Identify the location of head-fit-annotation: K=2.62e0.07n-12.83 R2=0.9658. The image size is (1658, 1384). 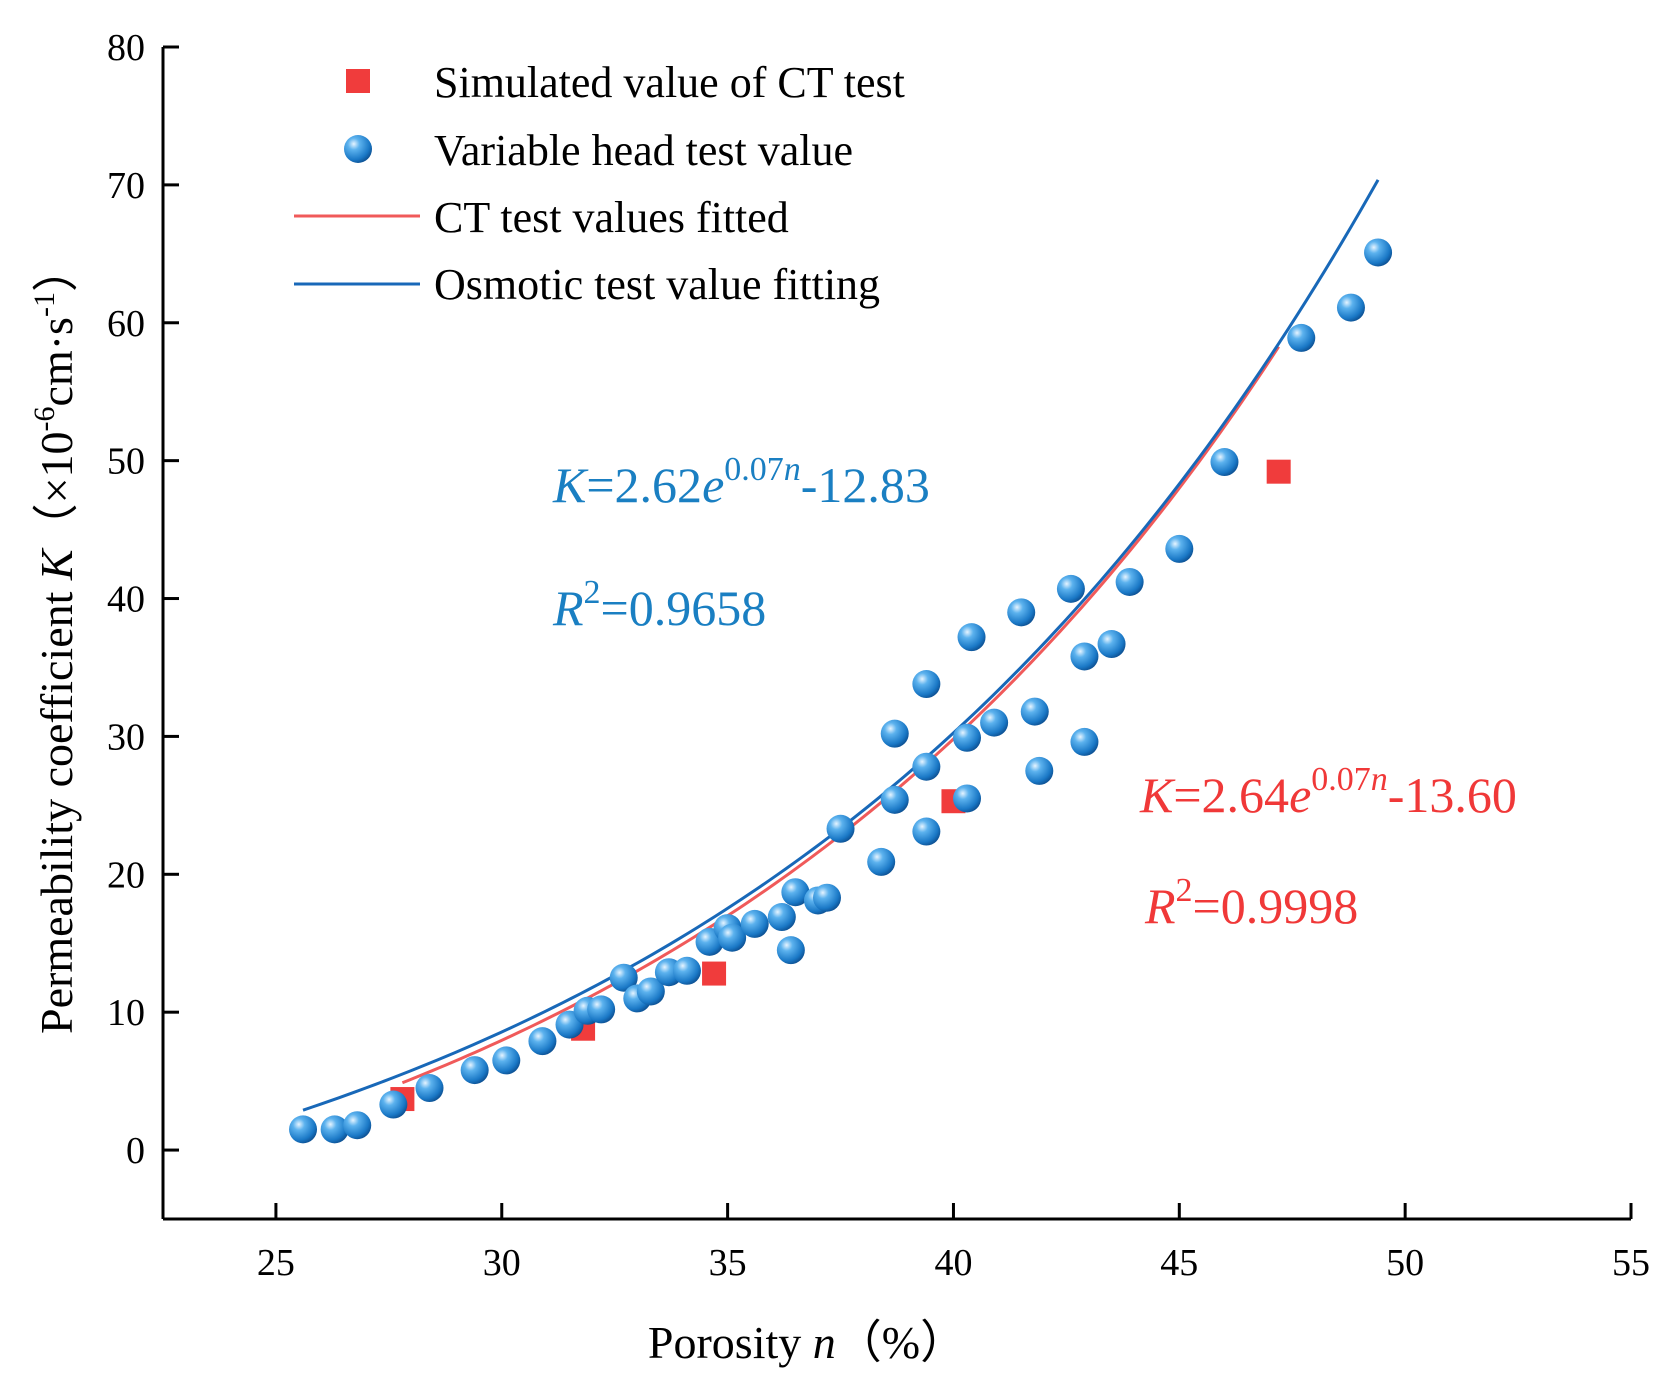
(741, 543).